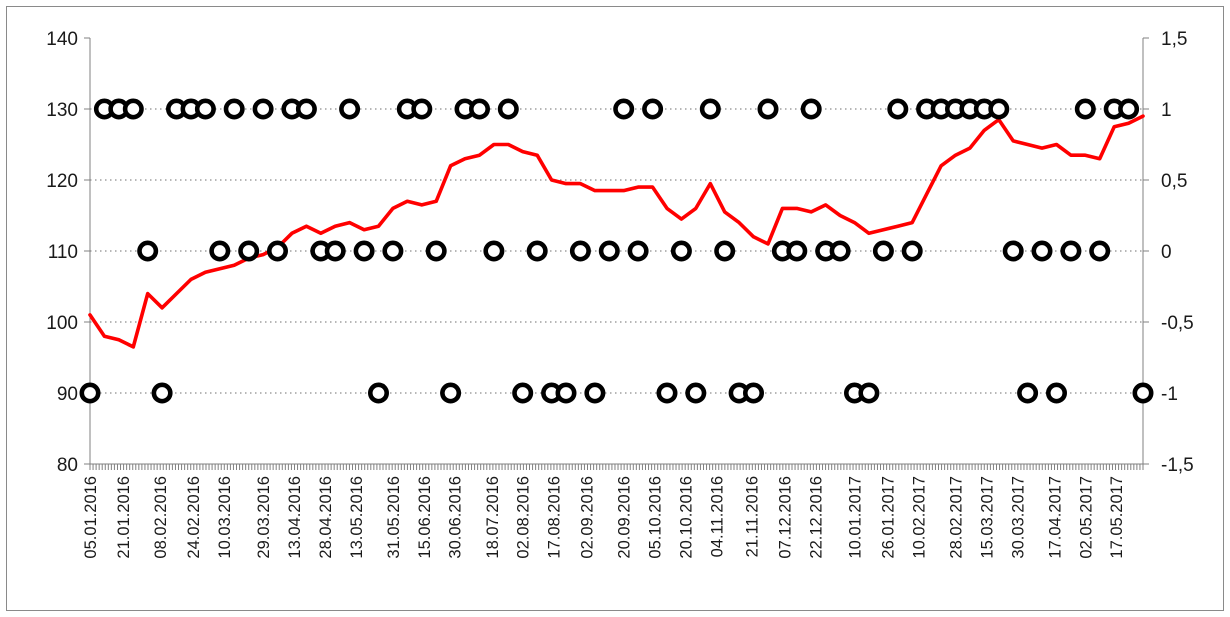  Describe the element at coordinates (987, 517) in the screenshot. I see `x-tick-label: 15.03.2017` at that location.